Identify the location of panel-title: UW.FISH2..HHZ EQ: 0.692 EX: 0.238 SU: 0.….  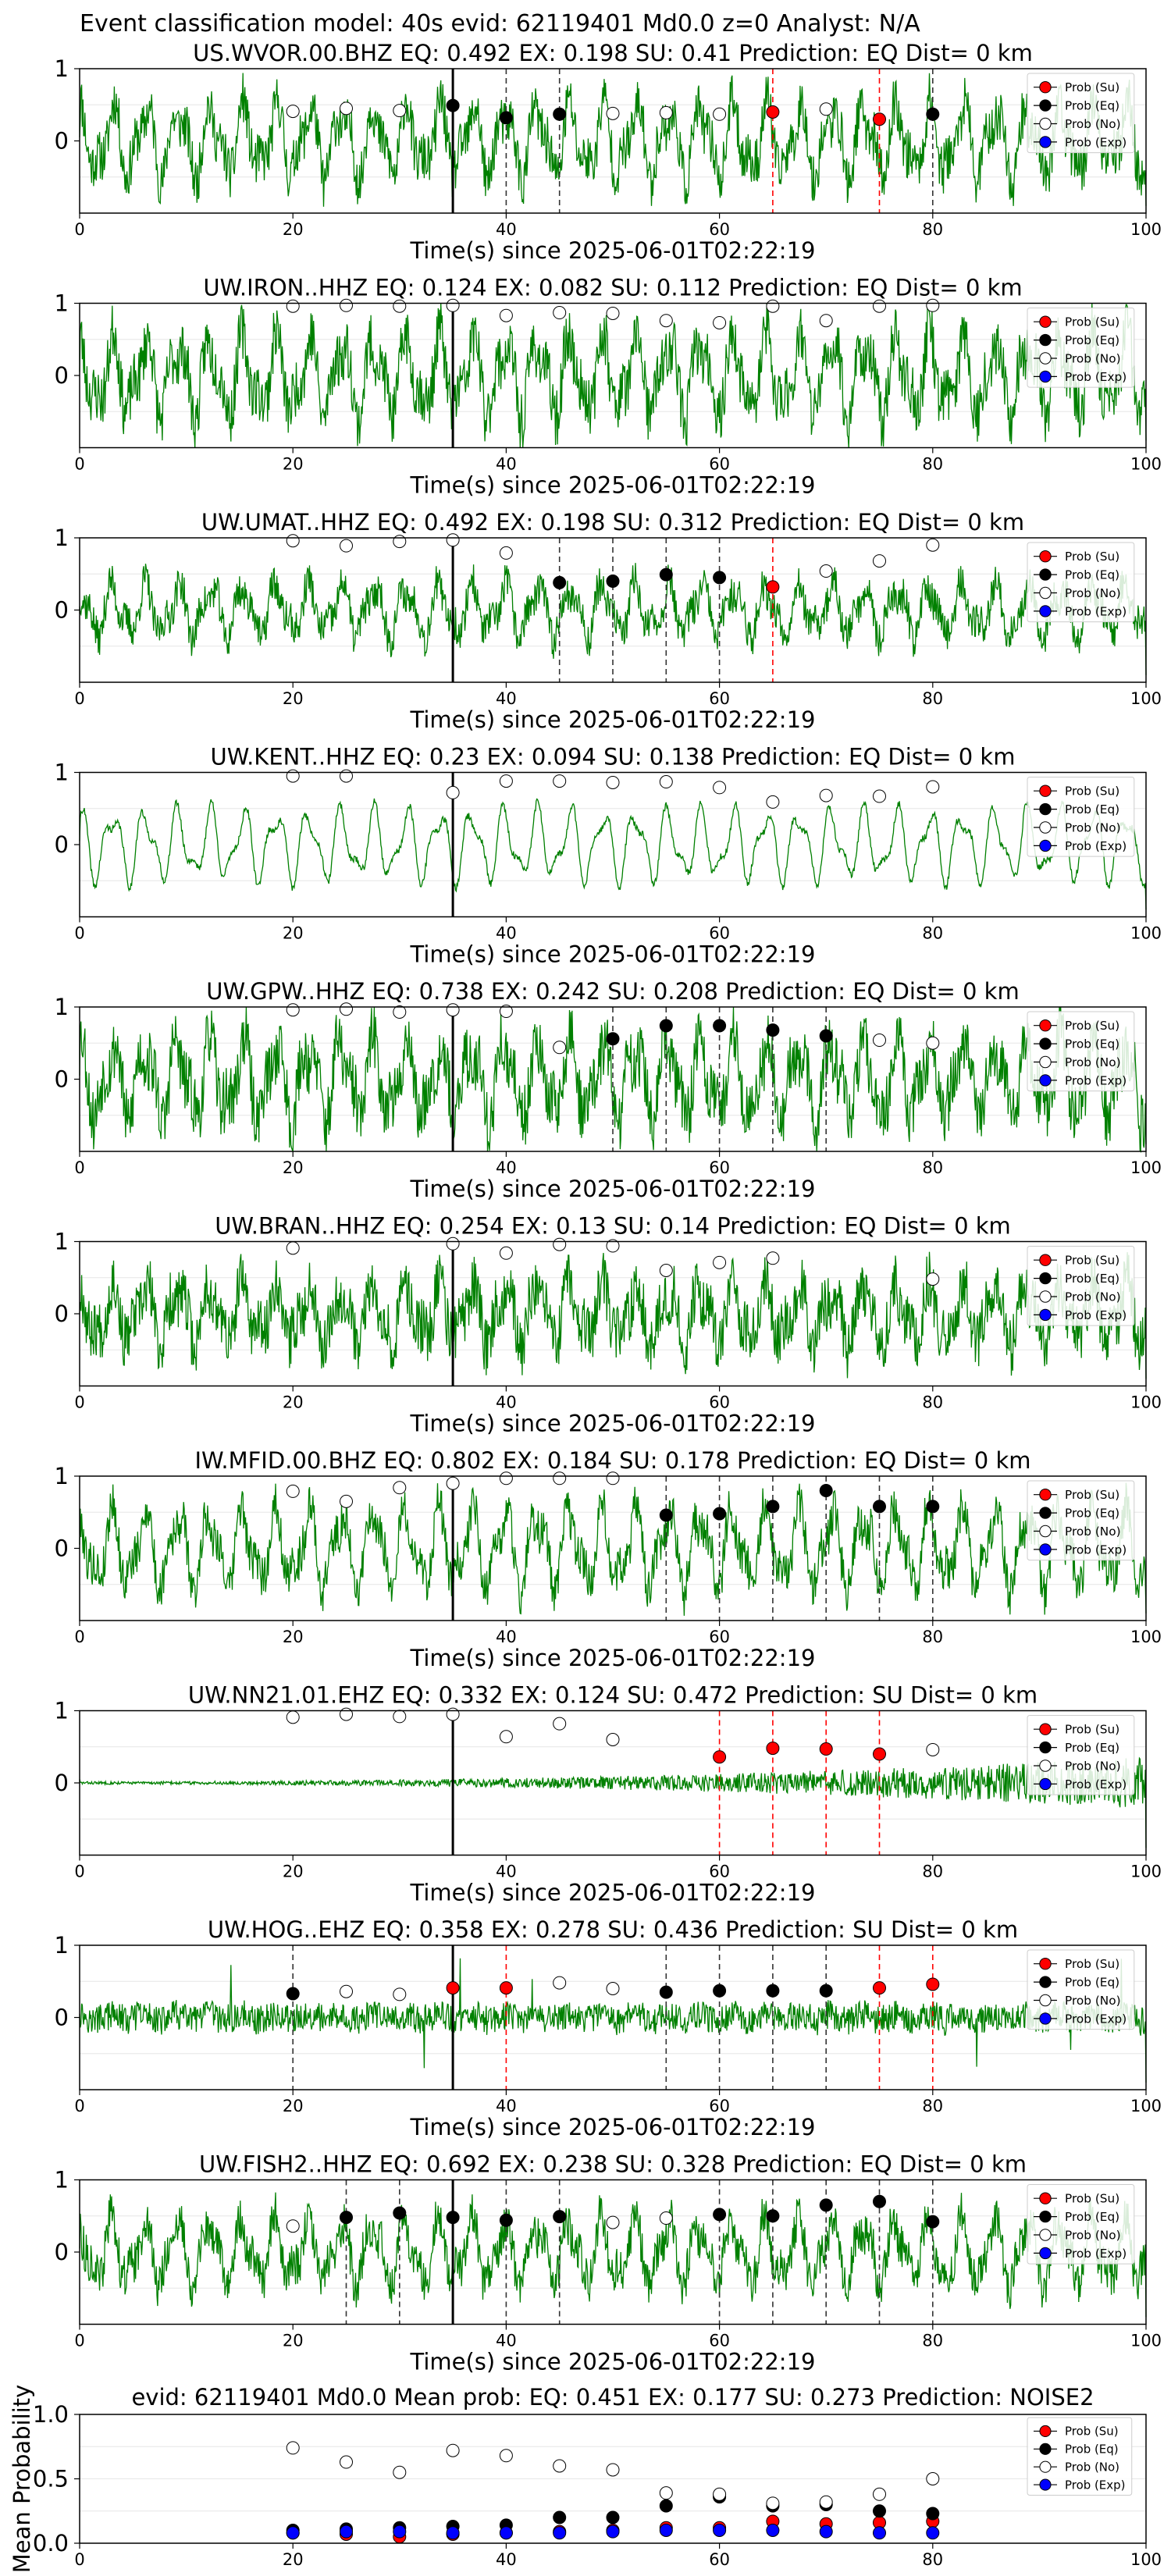
(613, 2164).